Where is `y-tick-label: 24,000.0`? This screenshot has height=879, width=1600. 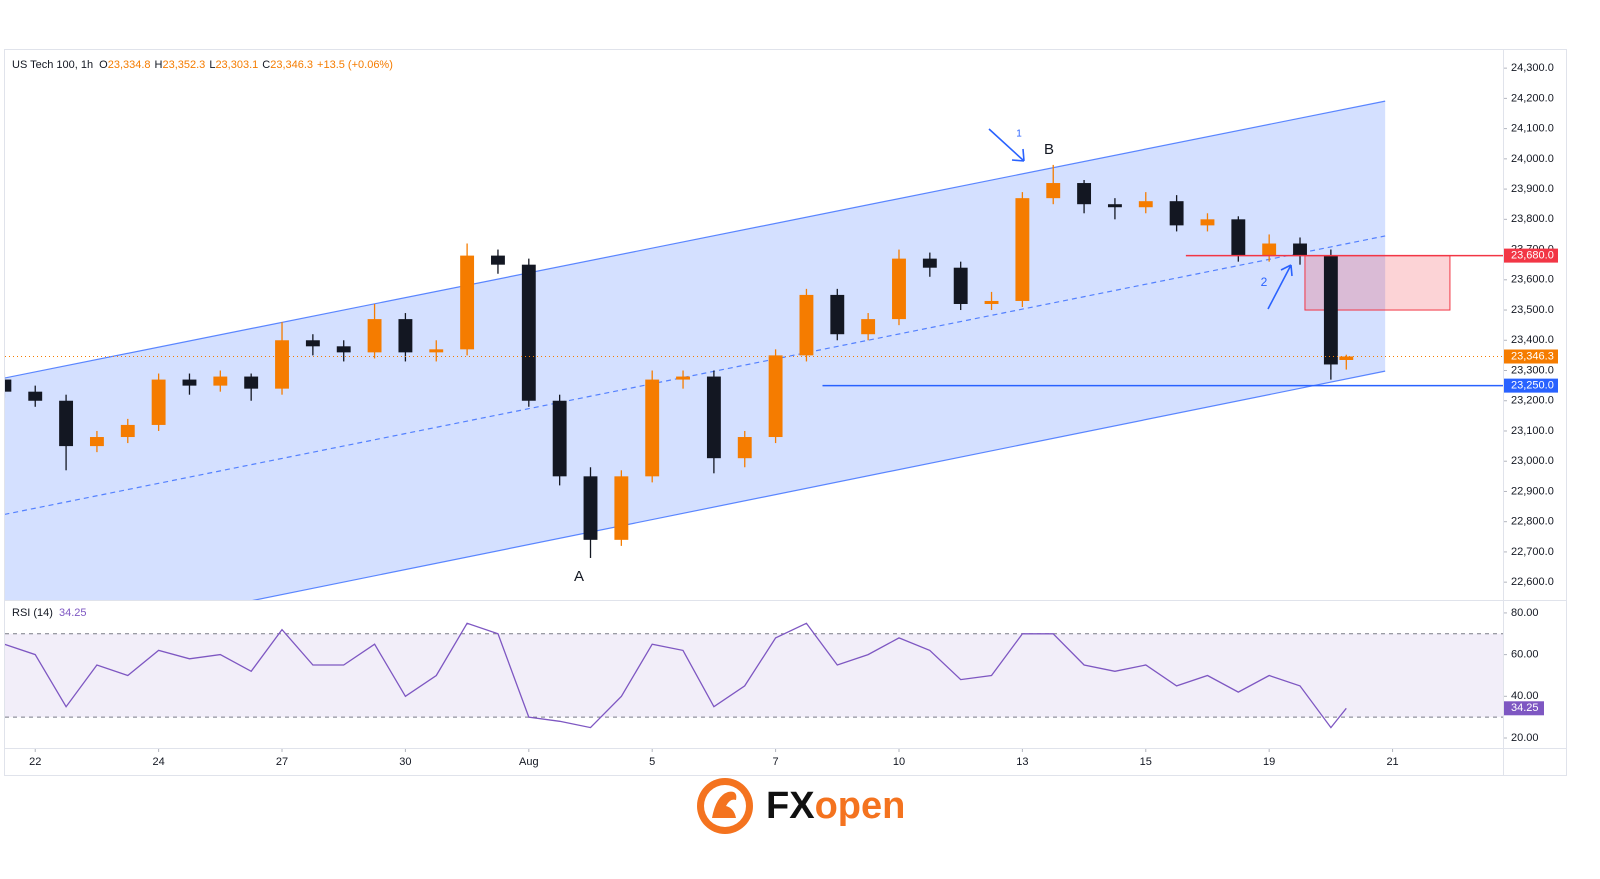
y-tick-label: 24,000.0 is located at coordinates (1532, 159).